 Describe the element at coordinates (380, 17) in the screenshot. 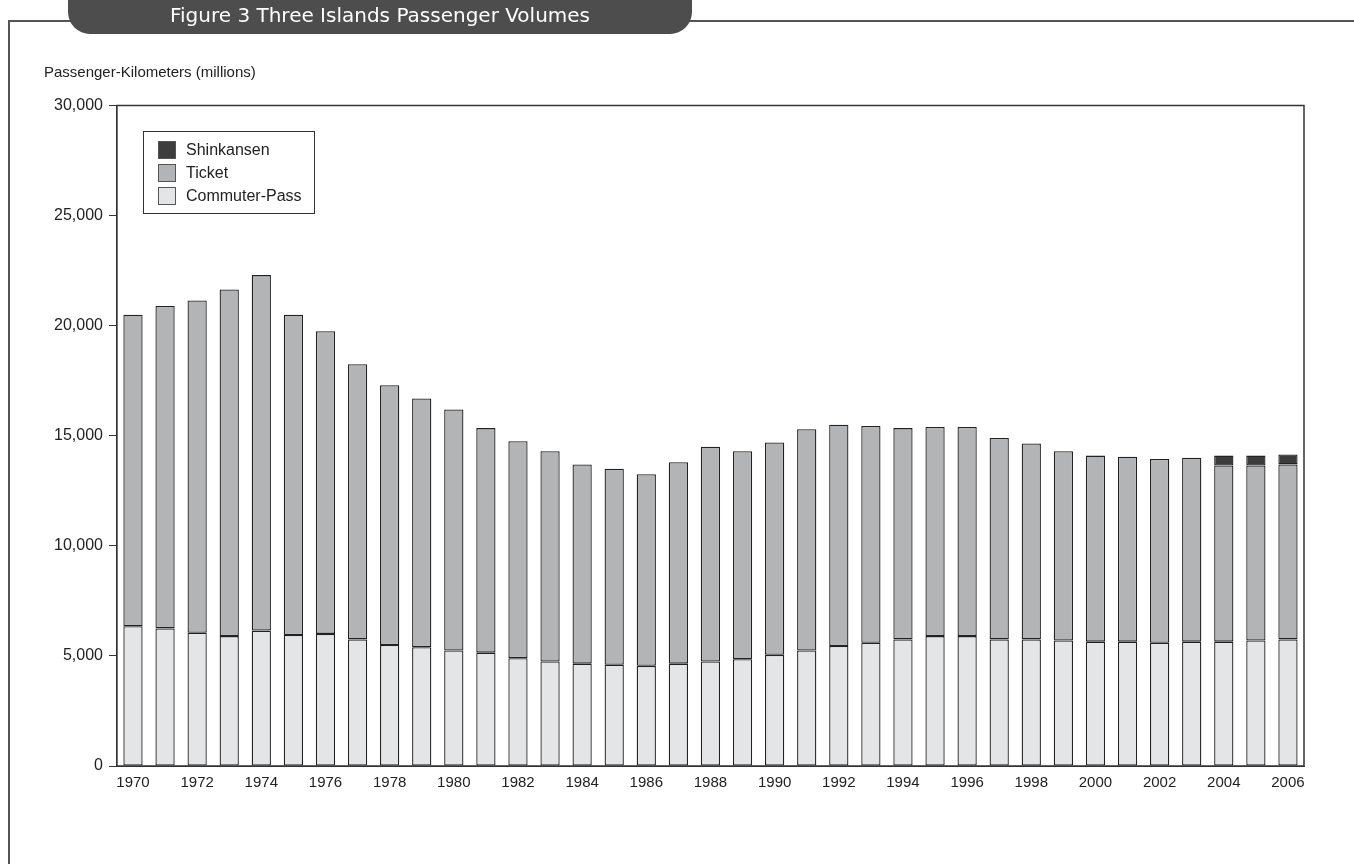

I see `chart-title: Figure 3 Three Islands Passenger Volumes` at that location.